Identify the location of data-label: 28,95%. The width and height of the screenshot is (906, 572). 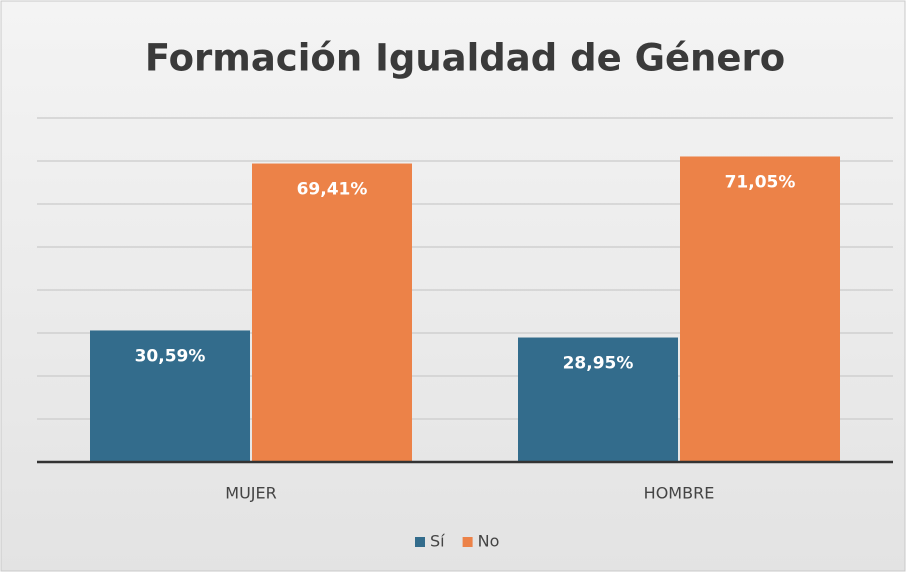
(598, 364).